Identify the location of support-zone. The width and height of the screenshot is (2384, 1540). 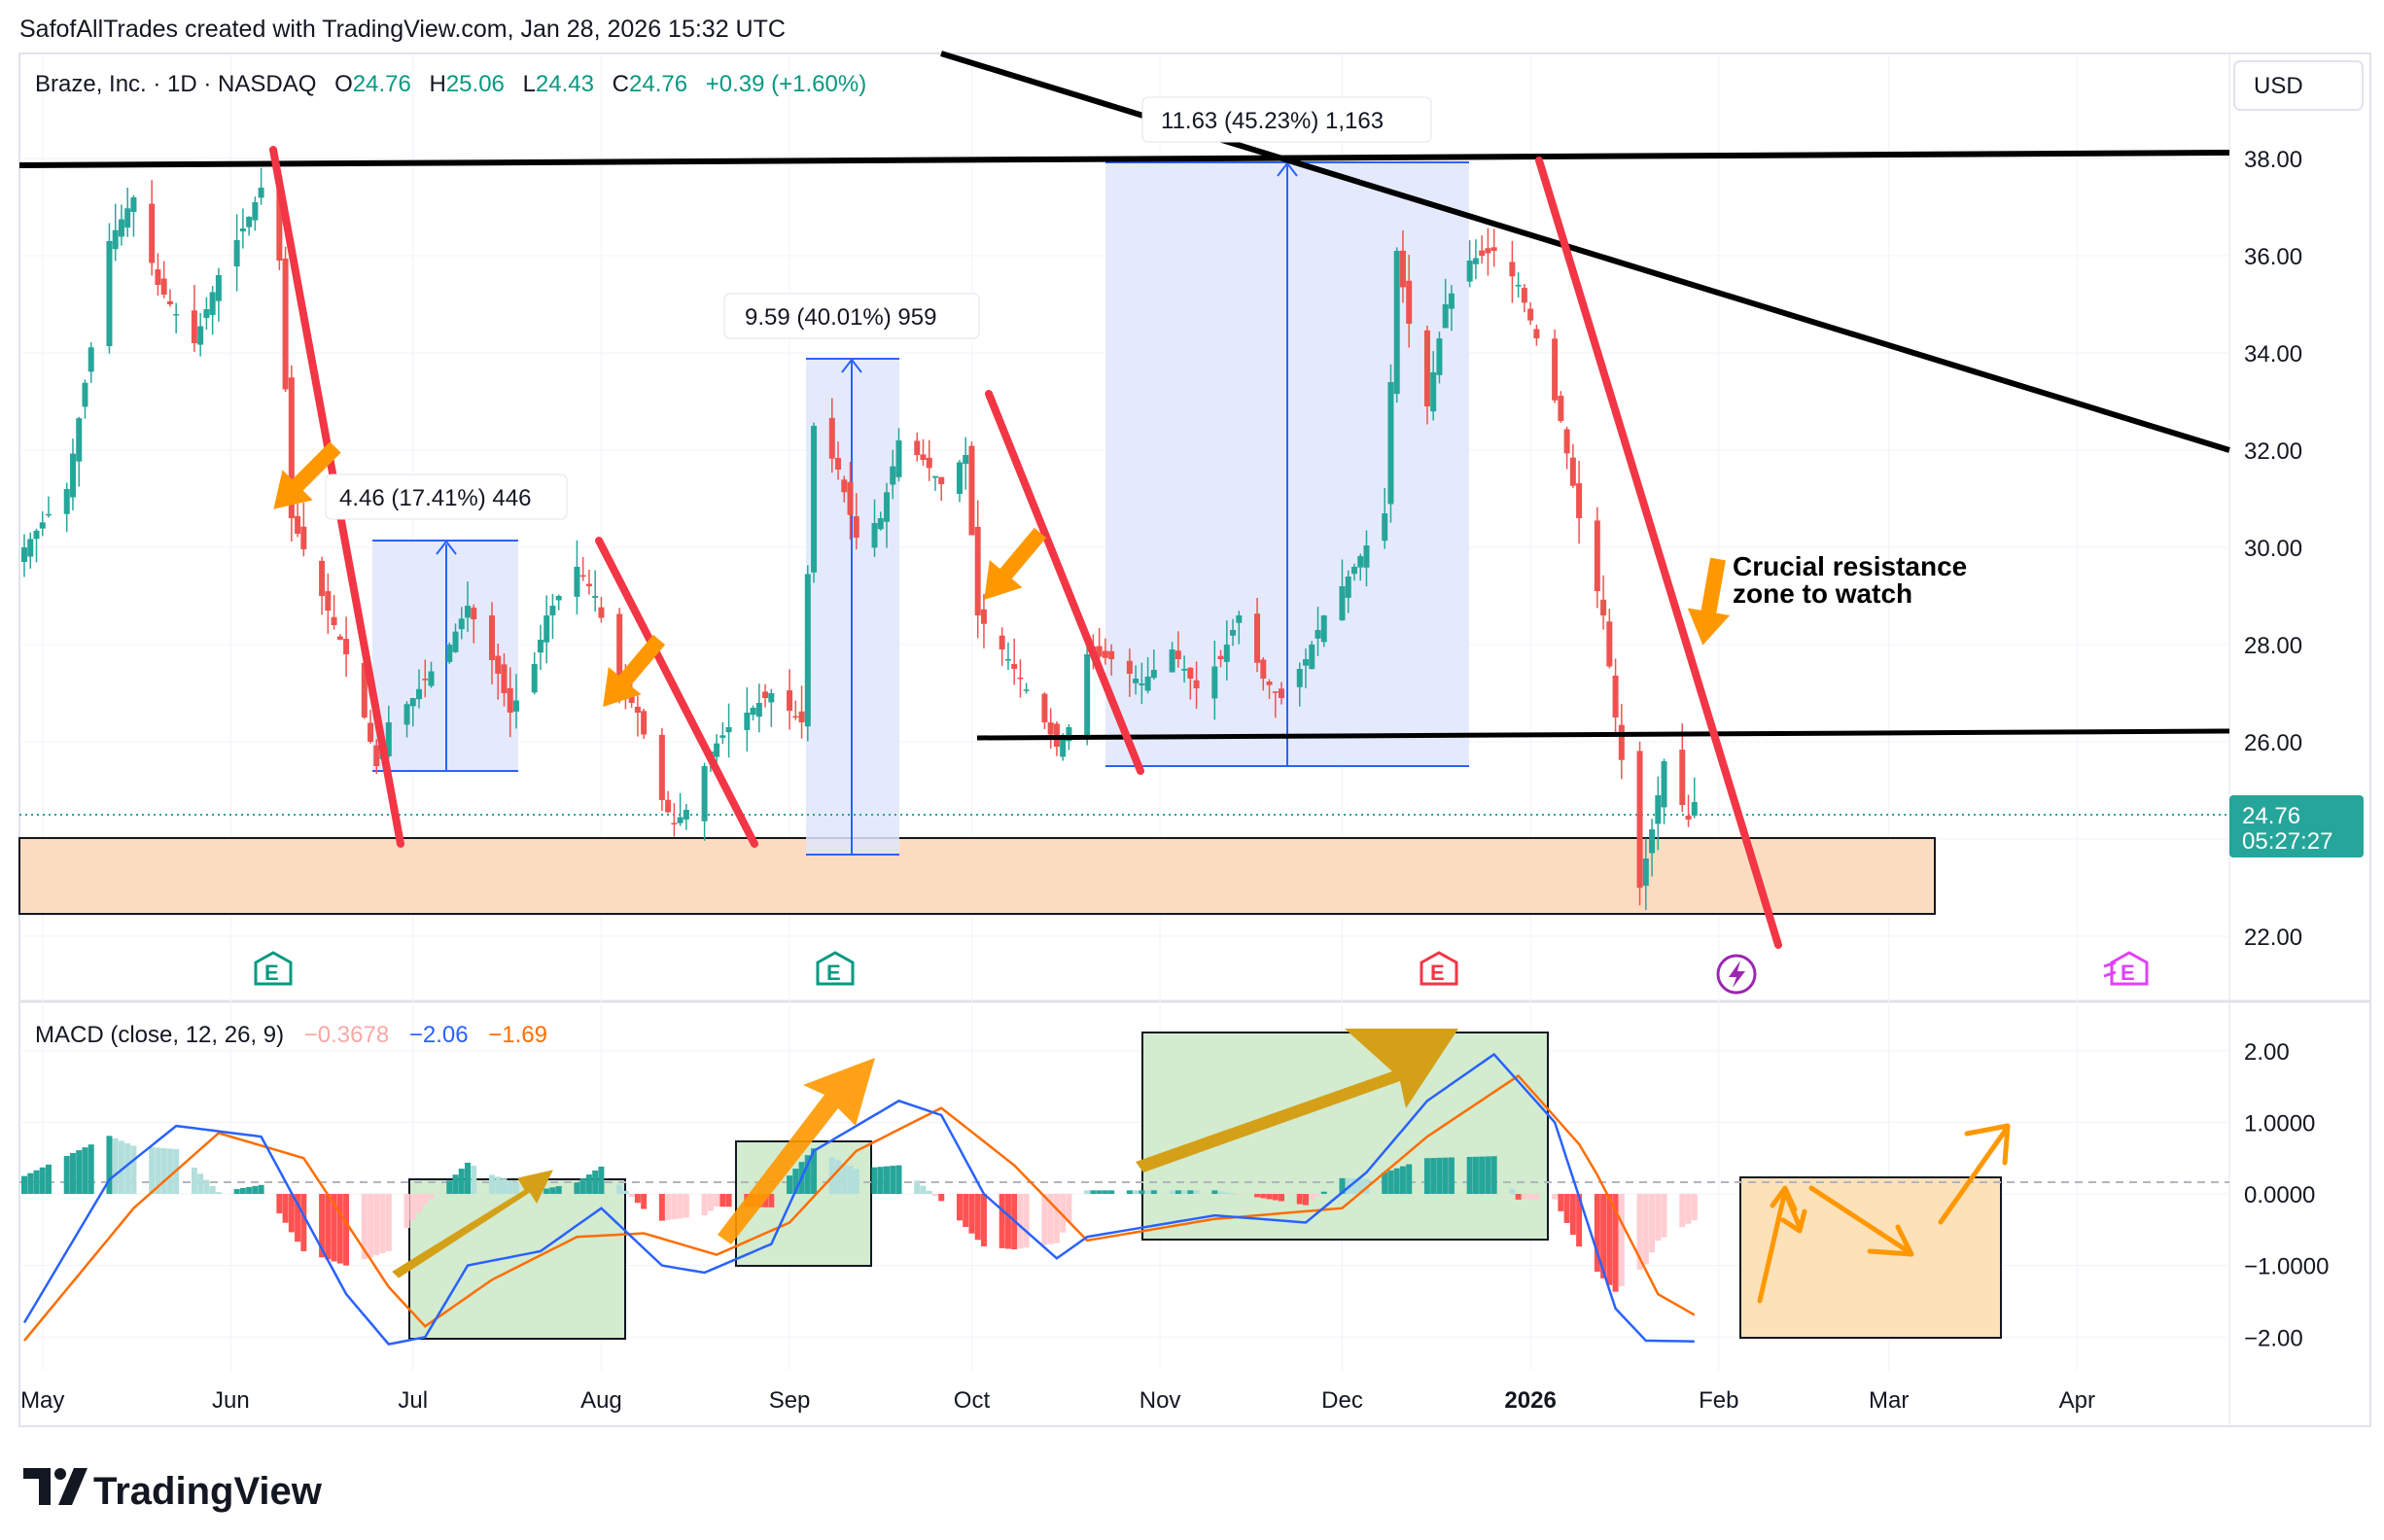
(977, 876).